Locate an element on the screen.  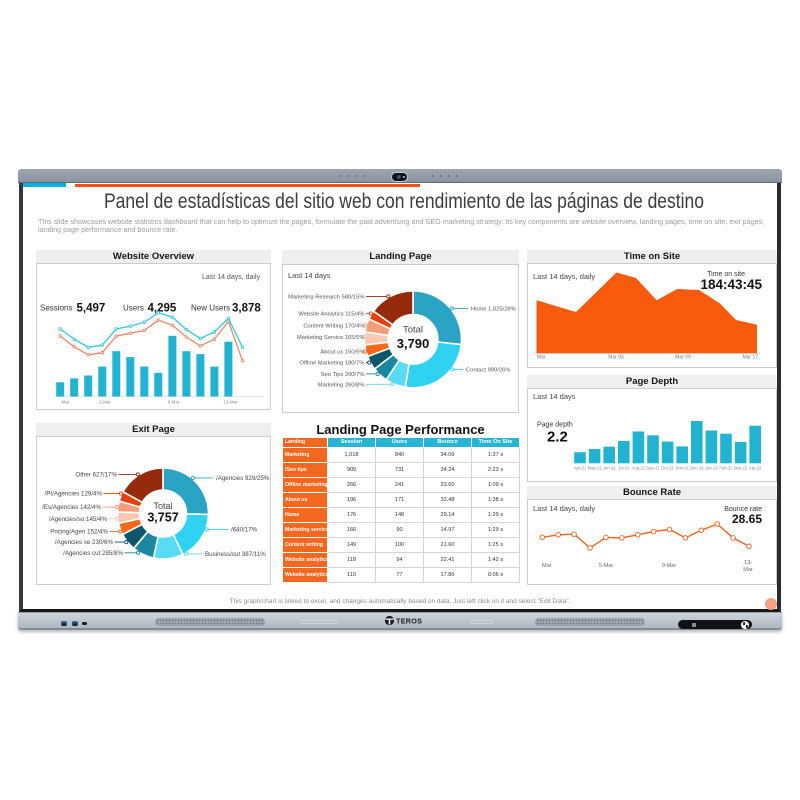
svg-text: Aug-21 is located at coordinates (639, 468).